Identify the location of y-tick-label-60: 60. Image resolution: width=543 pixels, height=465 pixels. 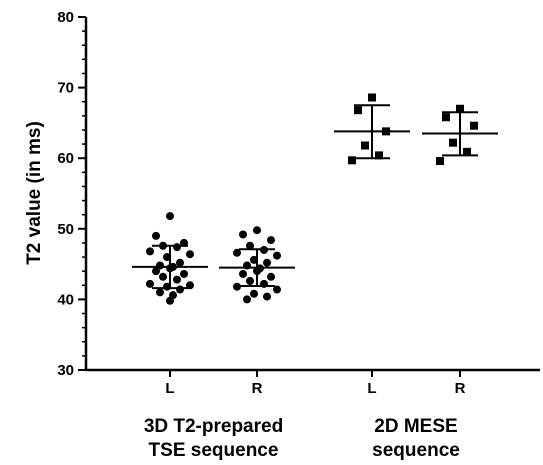
(65, 158).